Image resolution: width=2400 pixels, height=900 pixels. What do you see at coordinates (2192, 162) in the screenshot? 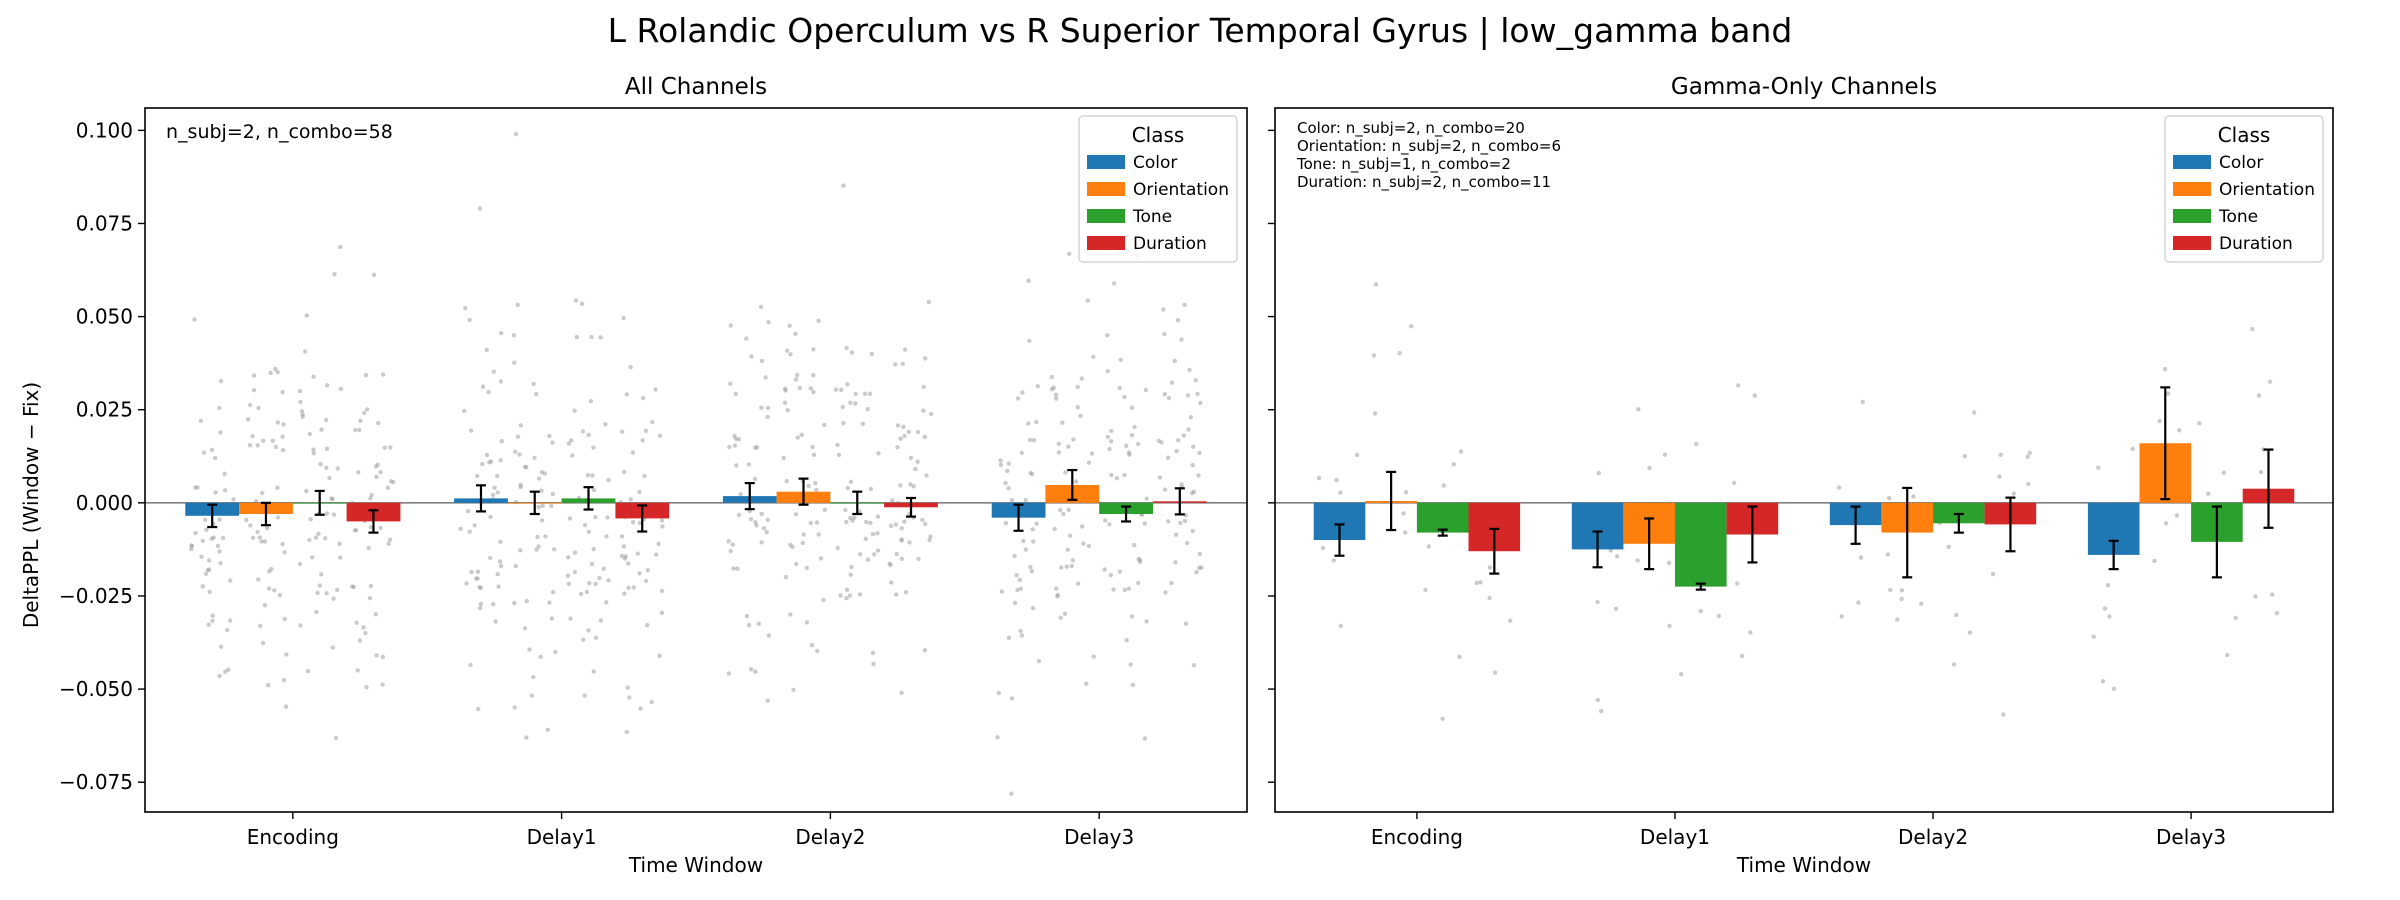
I see `legend-swatch-color` at bounding box center [2192, 162].